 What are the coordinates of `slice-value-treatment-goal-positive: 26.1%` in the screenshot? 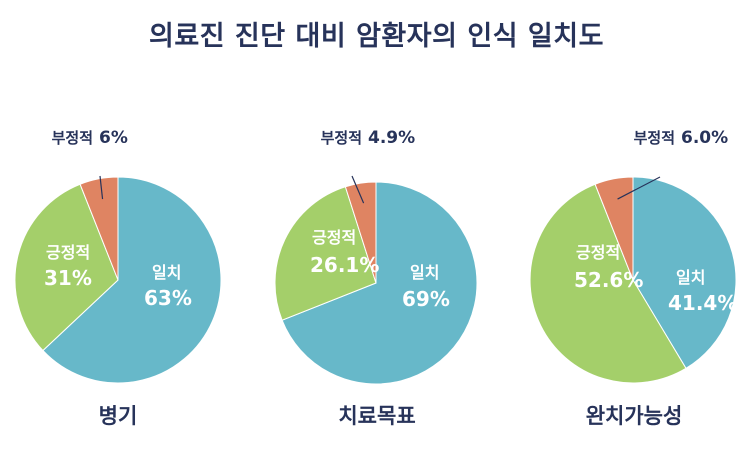 It's located at (344, 265).